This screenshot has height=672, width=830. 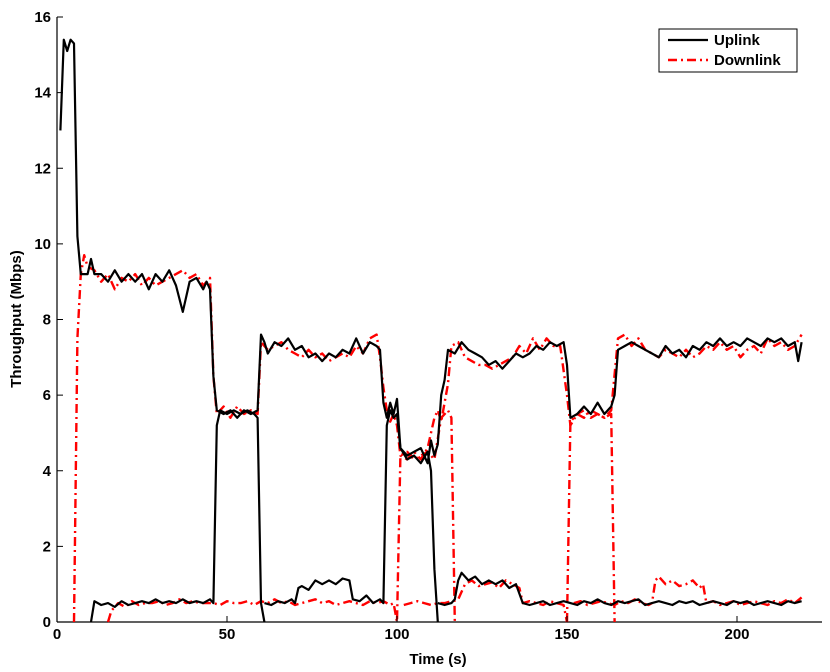 What do you see at coordinates (736, 634) in the screenshot?
I see `x-tick-label: 200` at bounding box center [736, 634].